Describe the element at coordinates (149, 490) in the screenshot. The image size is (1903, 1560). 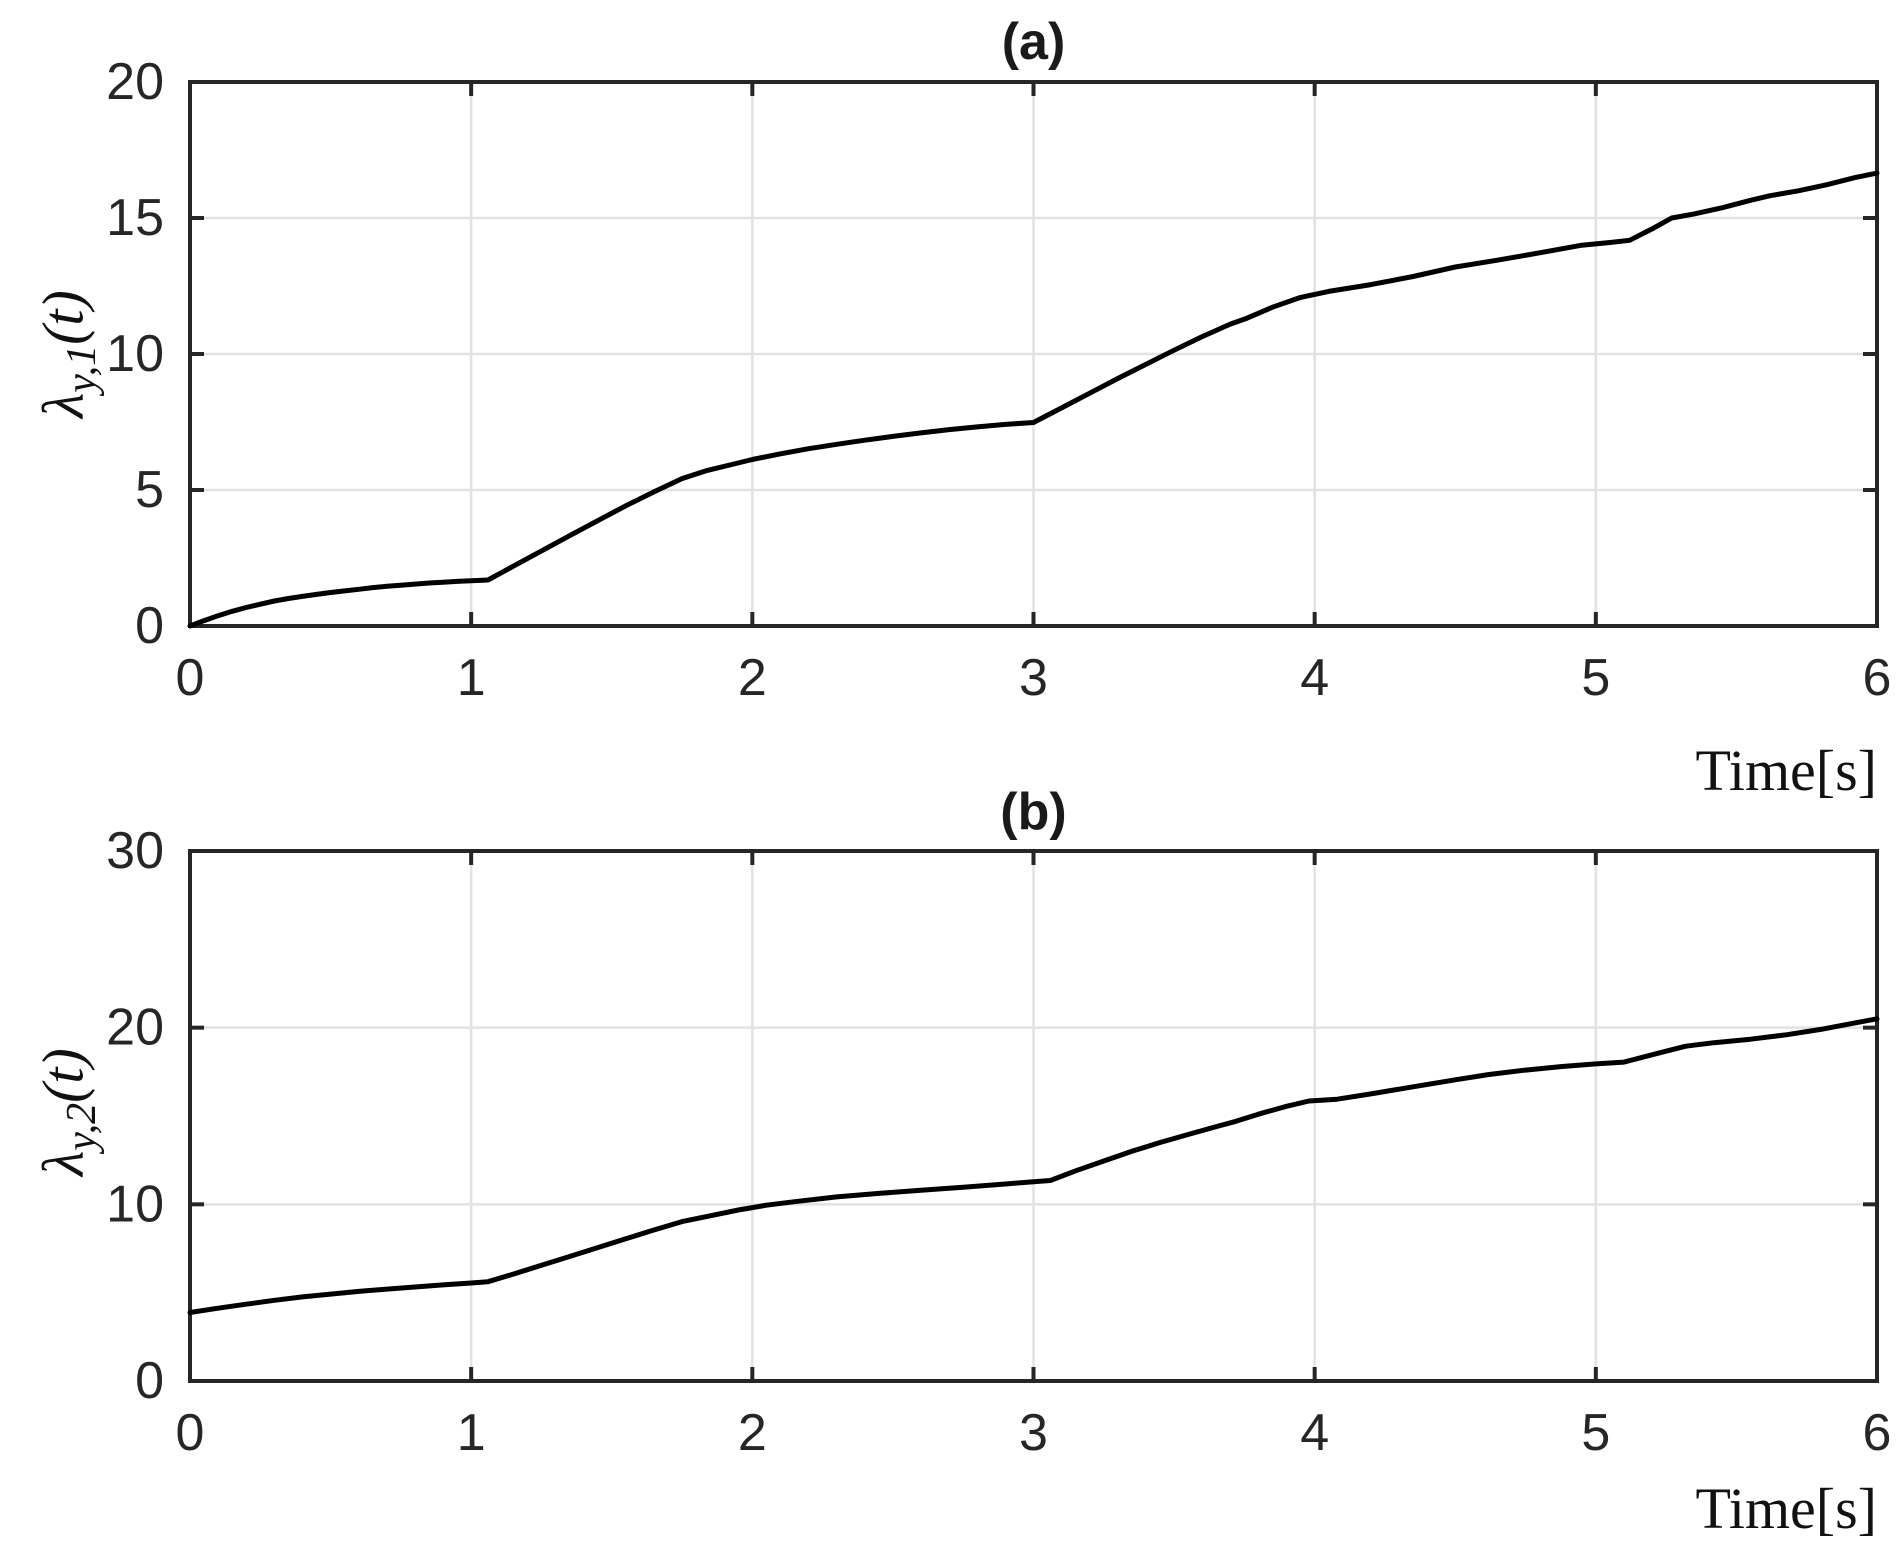
I see `y-tick-label-a-5: 5` at that location.